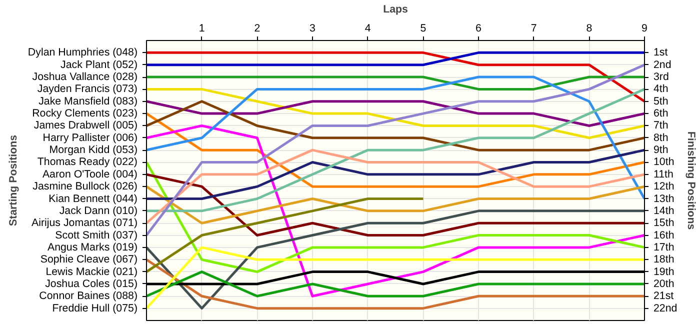  Describe the element at coordinates (93, 198) in the screenshot. I see `category-label: Kian Bennett (044)` at that location.